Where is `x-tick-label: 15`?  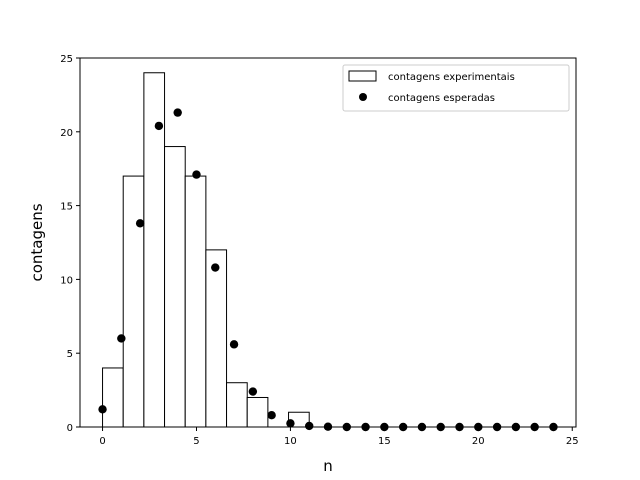 x-tick-label: 15 is located at coordinates (384, 441).